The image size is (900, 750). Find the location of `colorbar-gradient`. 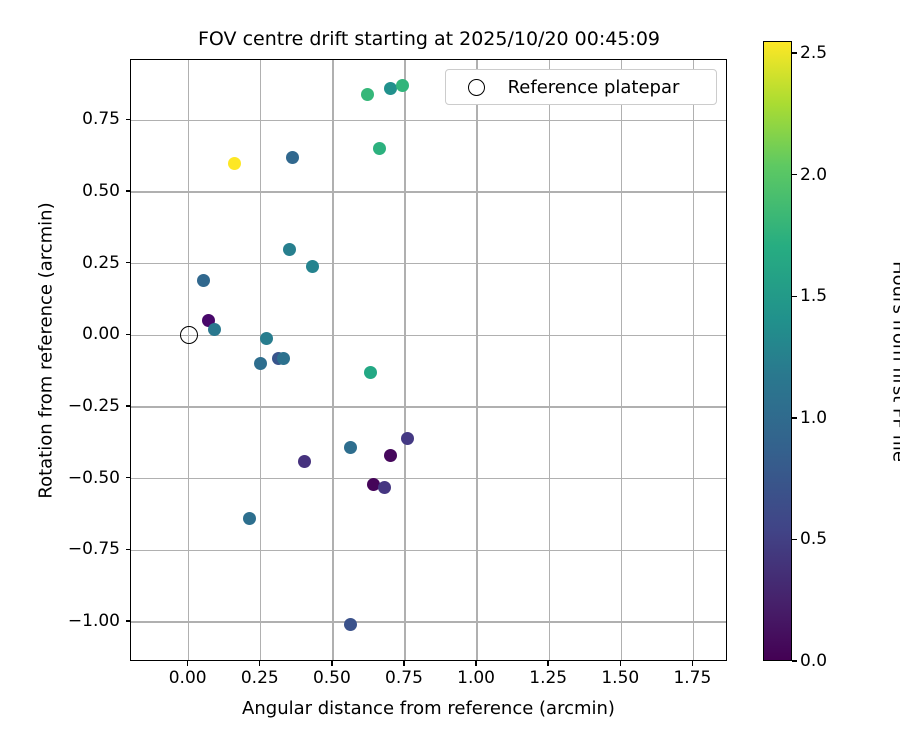

colorbar-gradient is located at coordinates (777, 351).